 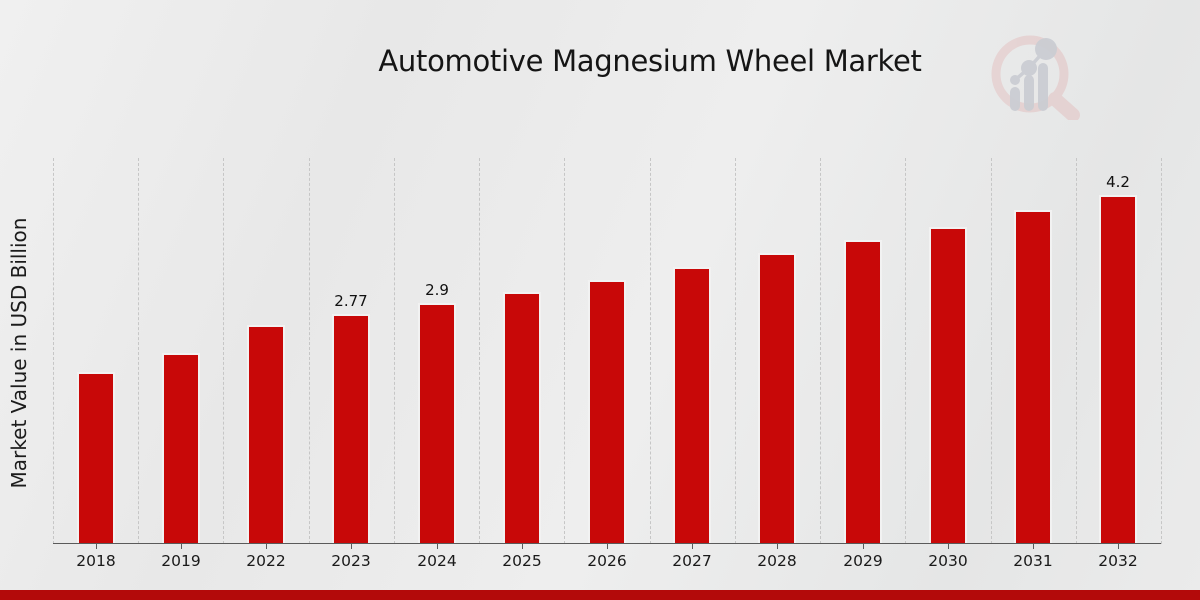 I want to click on bar-value-label: 2.77, so click(x=351, y=301).